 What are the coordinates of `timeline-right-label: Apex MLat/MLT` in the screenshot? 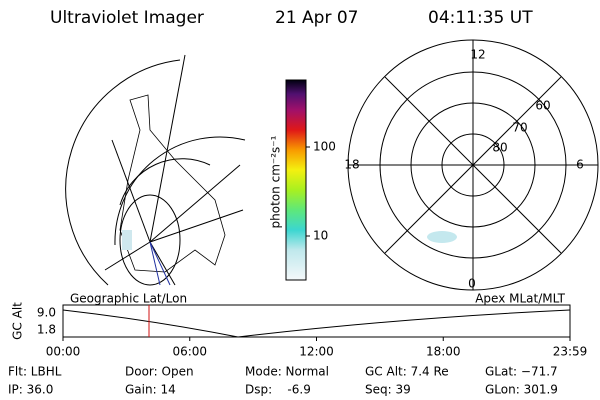 It's located at (520, 299).